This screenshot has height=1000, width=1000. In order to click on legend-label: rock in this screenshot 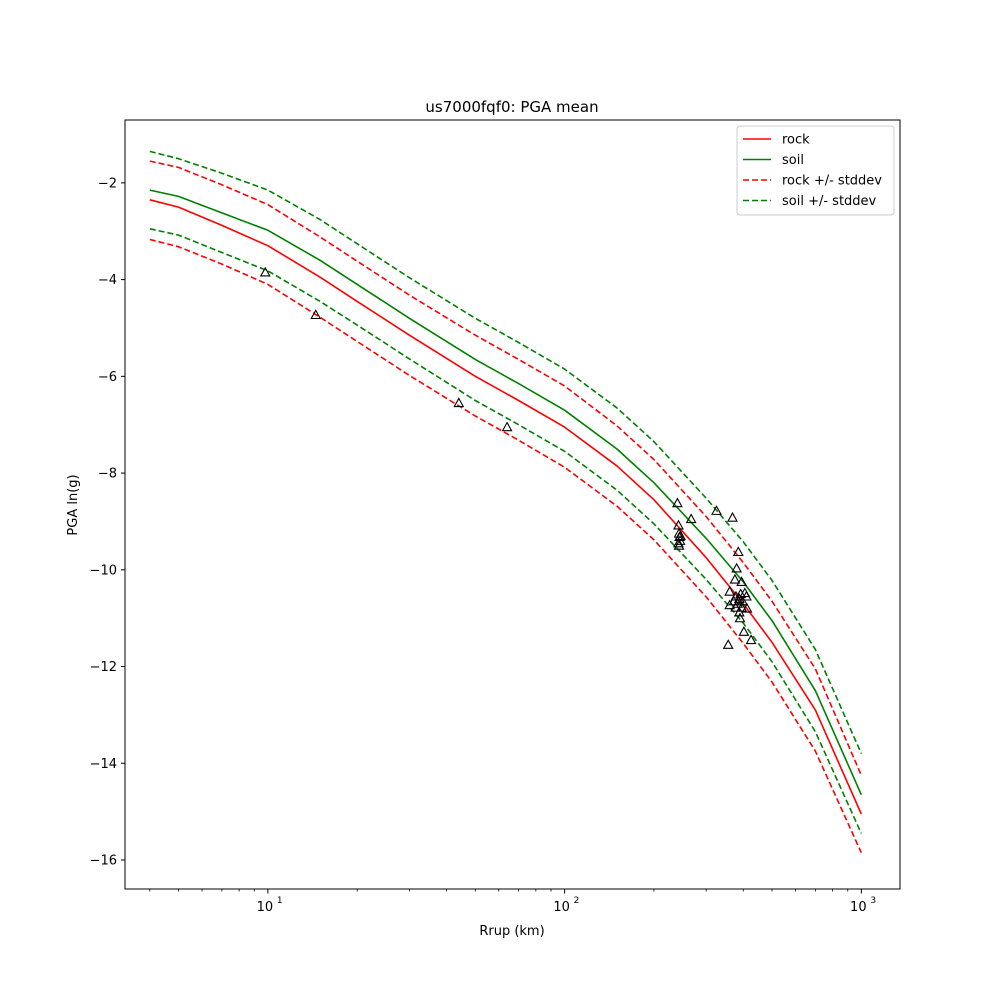, I will do `click(796, 140)`.